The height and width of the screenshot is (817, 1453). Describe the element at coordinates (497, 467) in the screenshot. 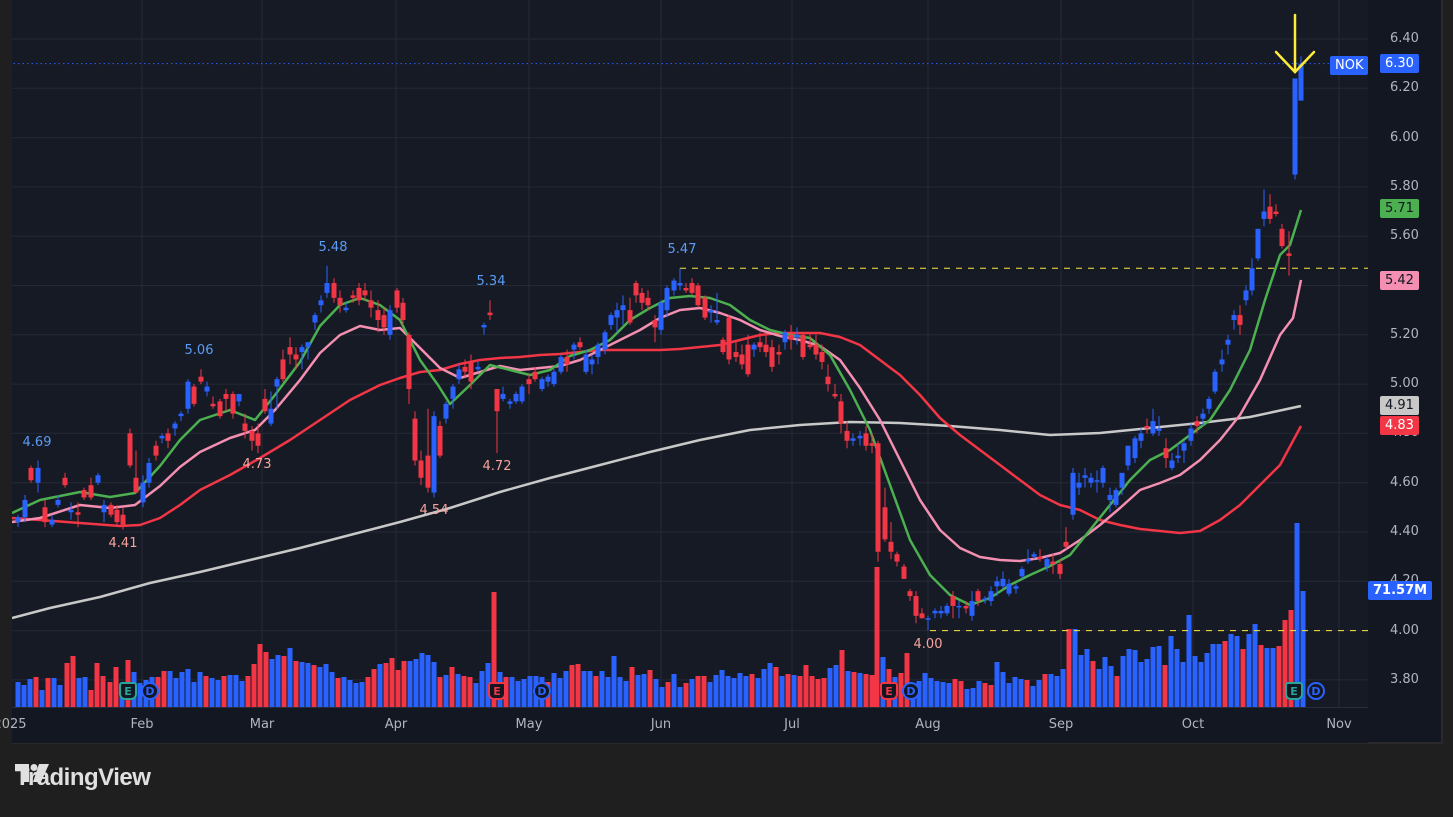

I see `swing-low-label: 4.72` at that location.